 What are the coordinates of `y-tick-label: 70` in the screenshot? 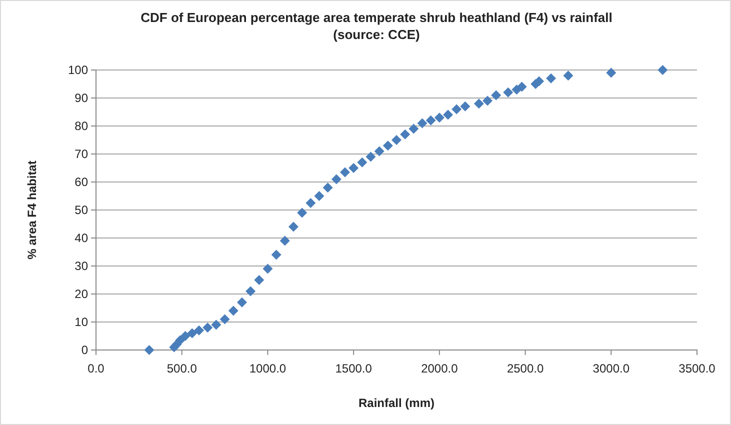 It's located at (81, 153).